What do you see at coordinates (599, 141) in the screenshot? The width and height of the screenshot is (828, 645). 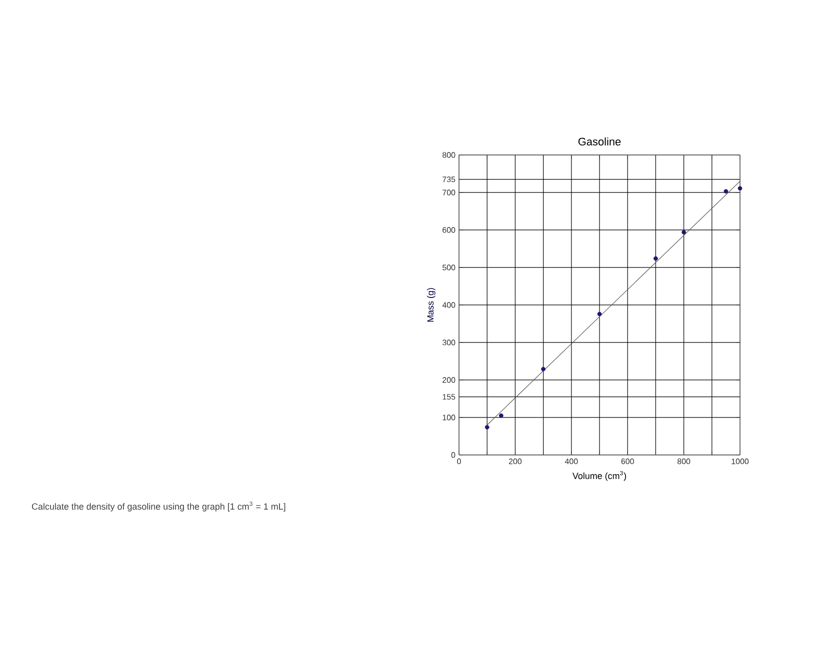 I see `chart-title: Gasoline` at bounding box center [599, 141].